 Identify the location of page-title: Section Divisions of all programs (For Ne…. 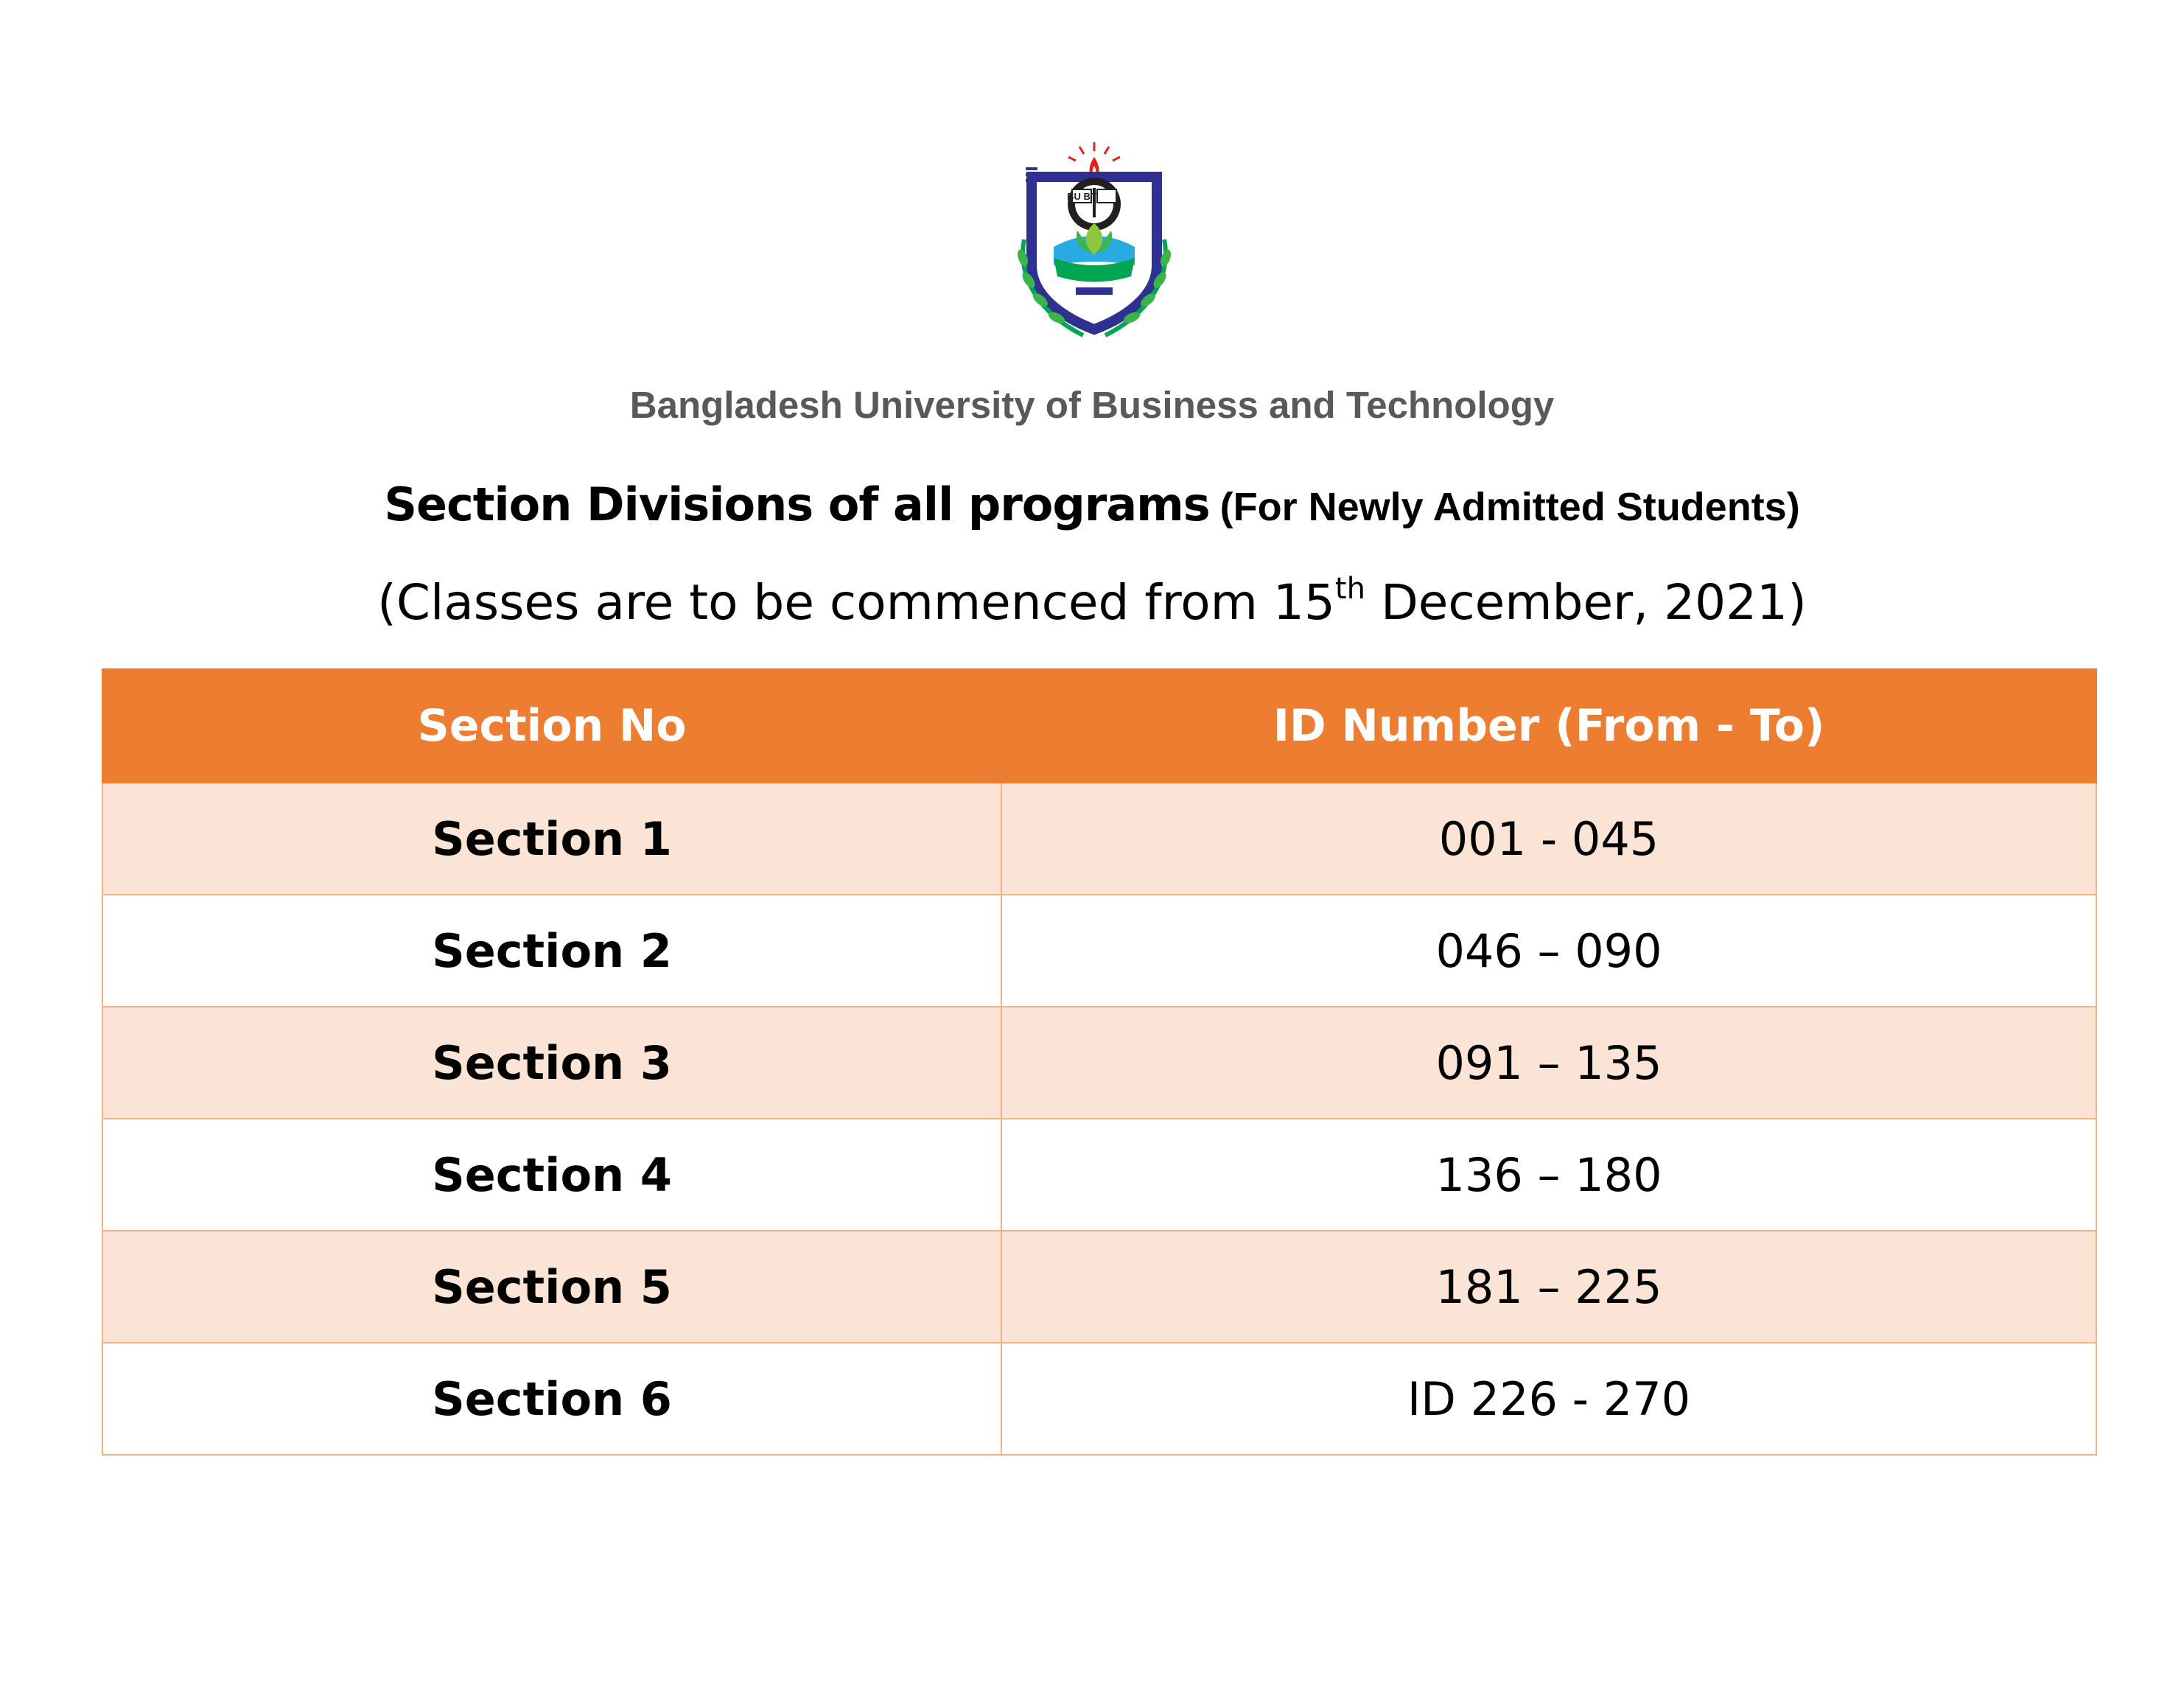
(1092, 511).